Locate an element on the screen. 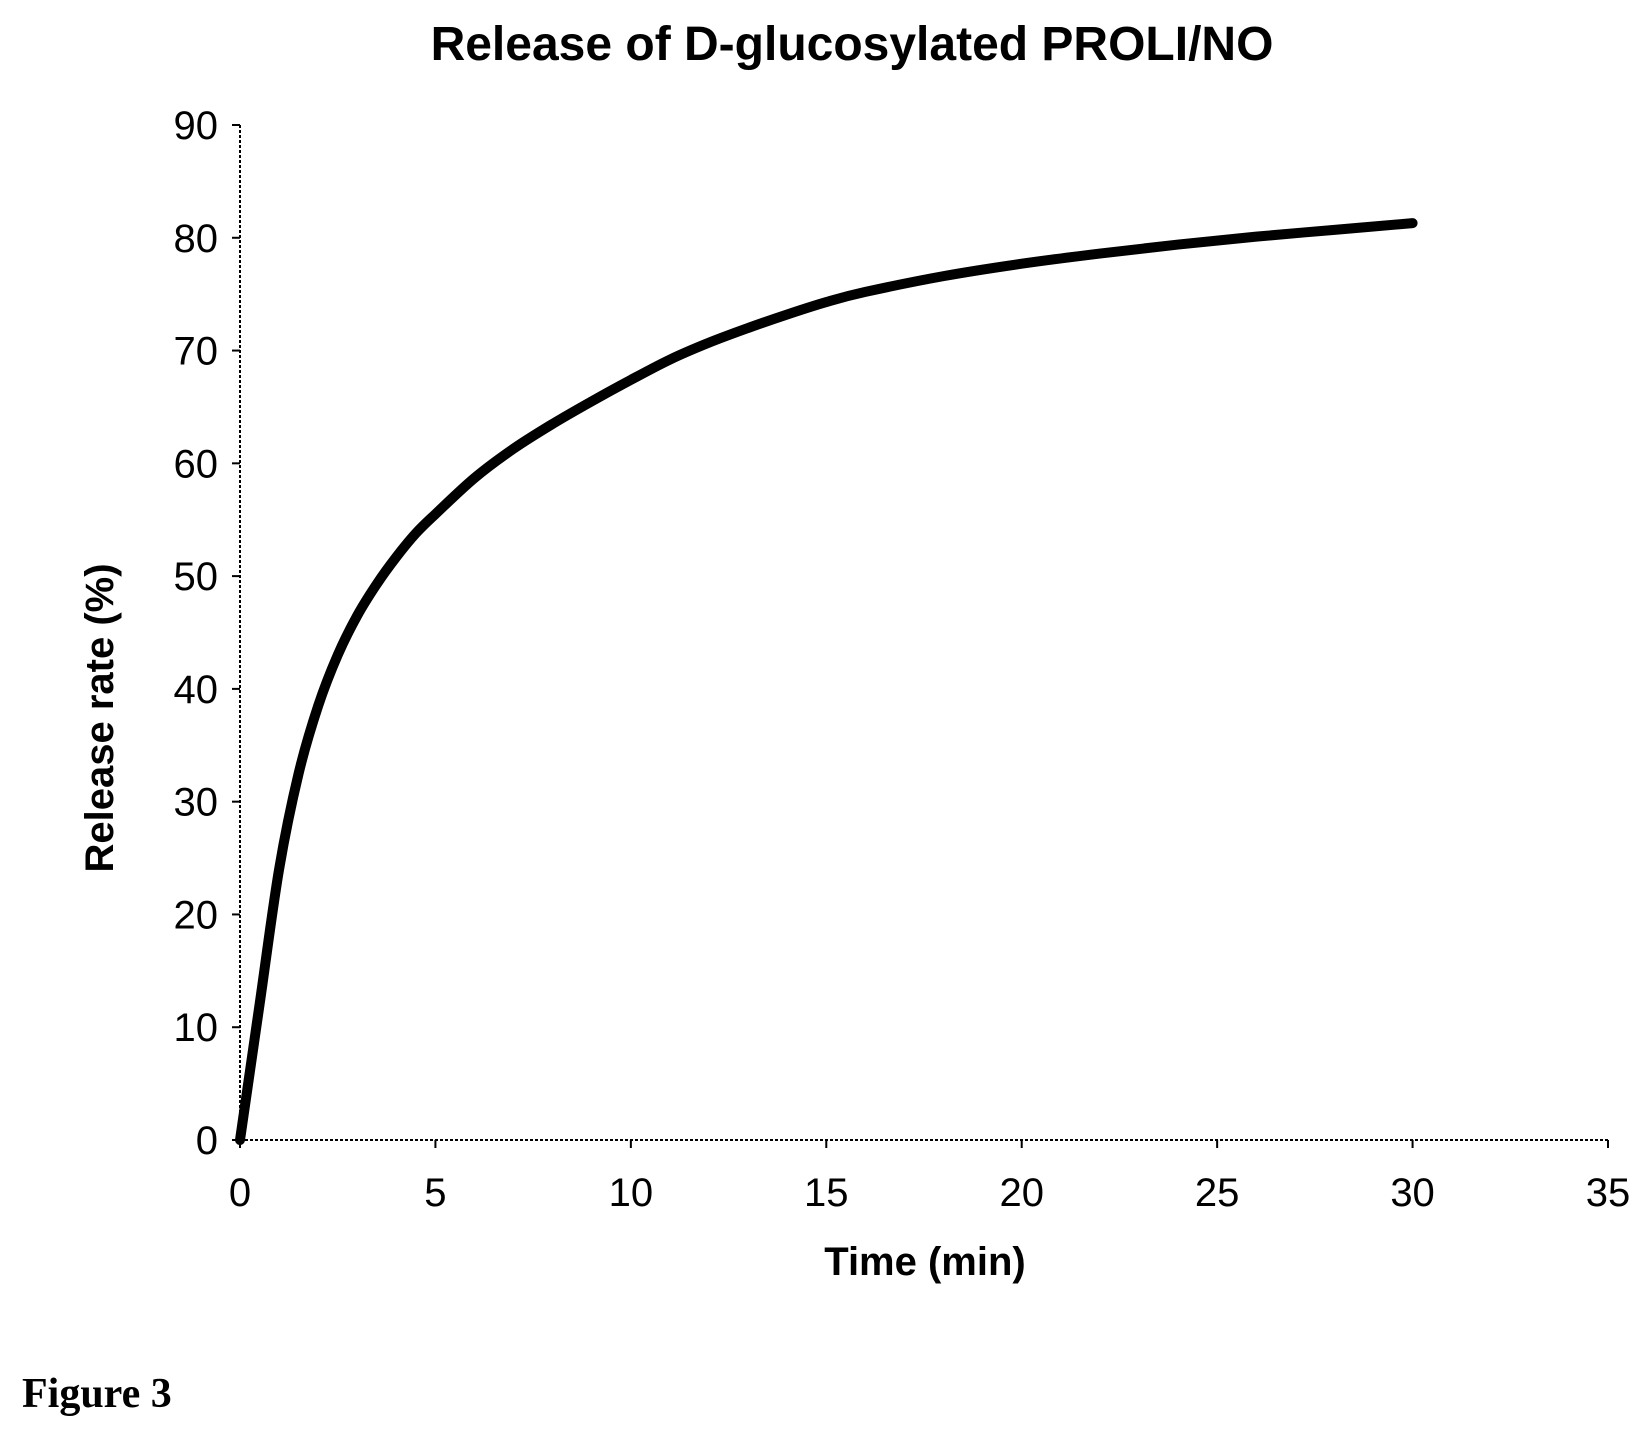 This screenshot has width=1640, height=1441. x-tick-label: 15 is located at coordinates (826, 1193).